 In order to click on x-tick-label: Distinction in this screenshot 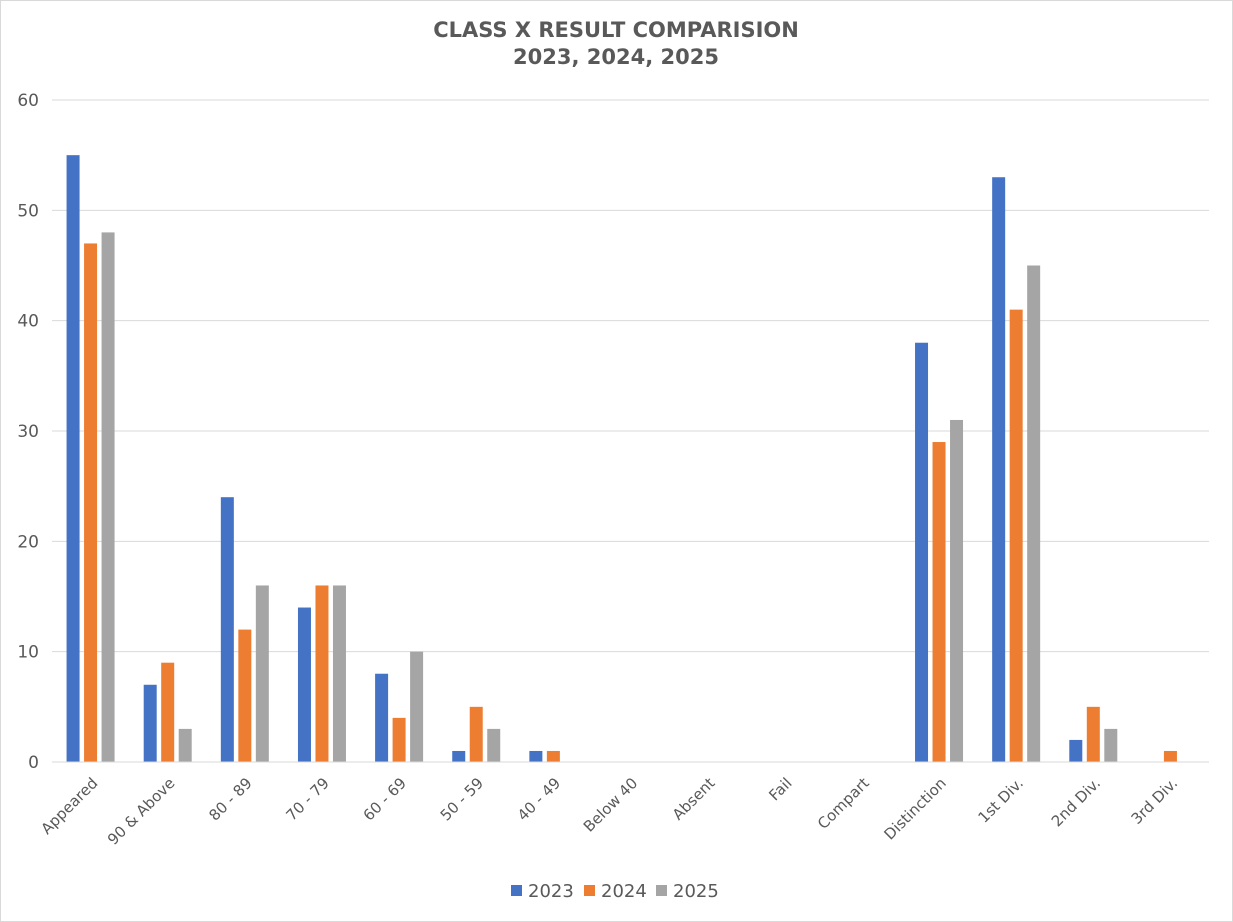, I will do `click(915, 808)`.